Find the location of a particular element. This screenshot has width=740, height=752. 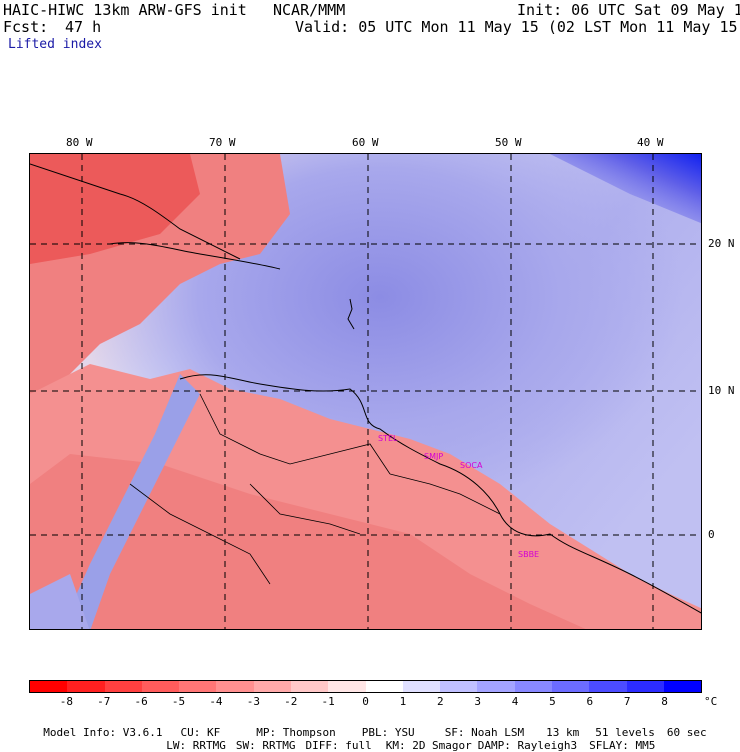

footer-levels: 51 levels is located at coordinates (625, 732).